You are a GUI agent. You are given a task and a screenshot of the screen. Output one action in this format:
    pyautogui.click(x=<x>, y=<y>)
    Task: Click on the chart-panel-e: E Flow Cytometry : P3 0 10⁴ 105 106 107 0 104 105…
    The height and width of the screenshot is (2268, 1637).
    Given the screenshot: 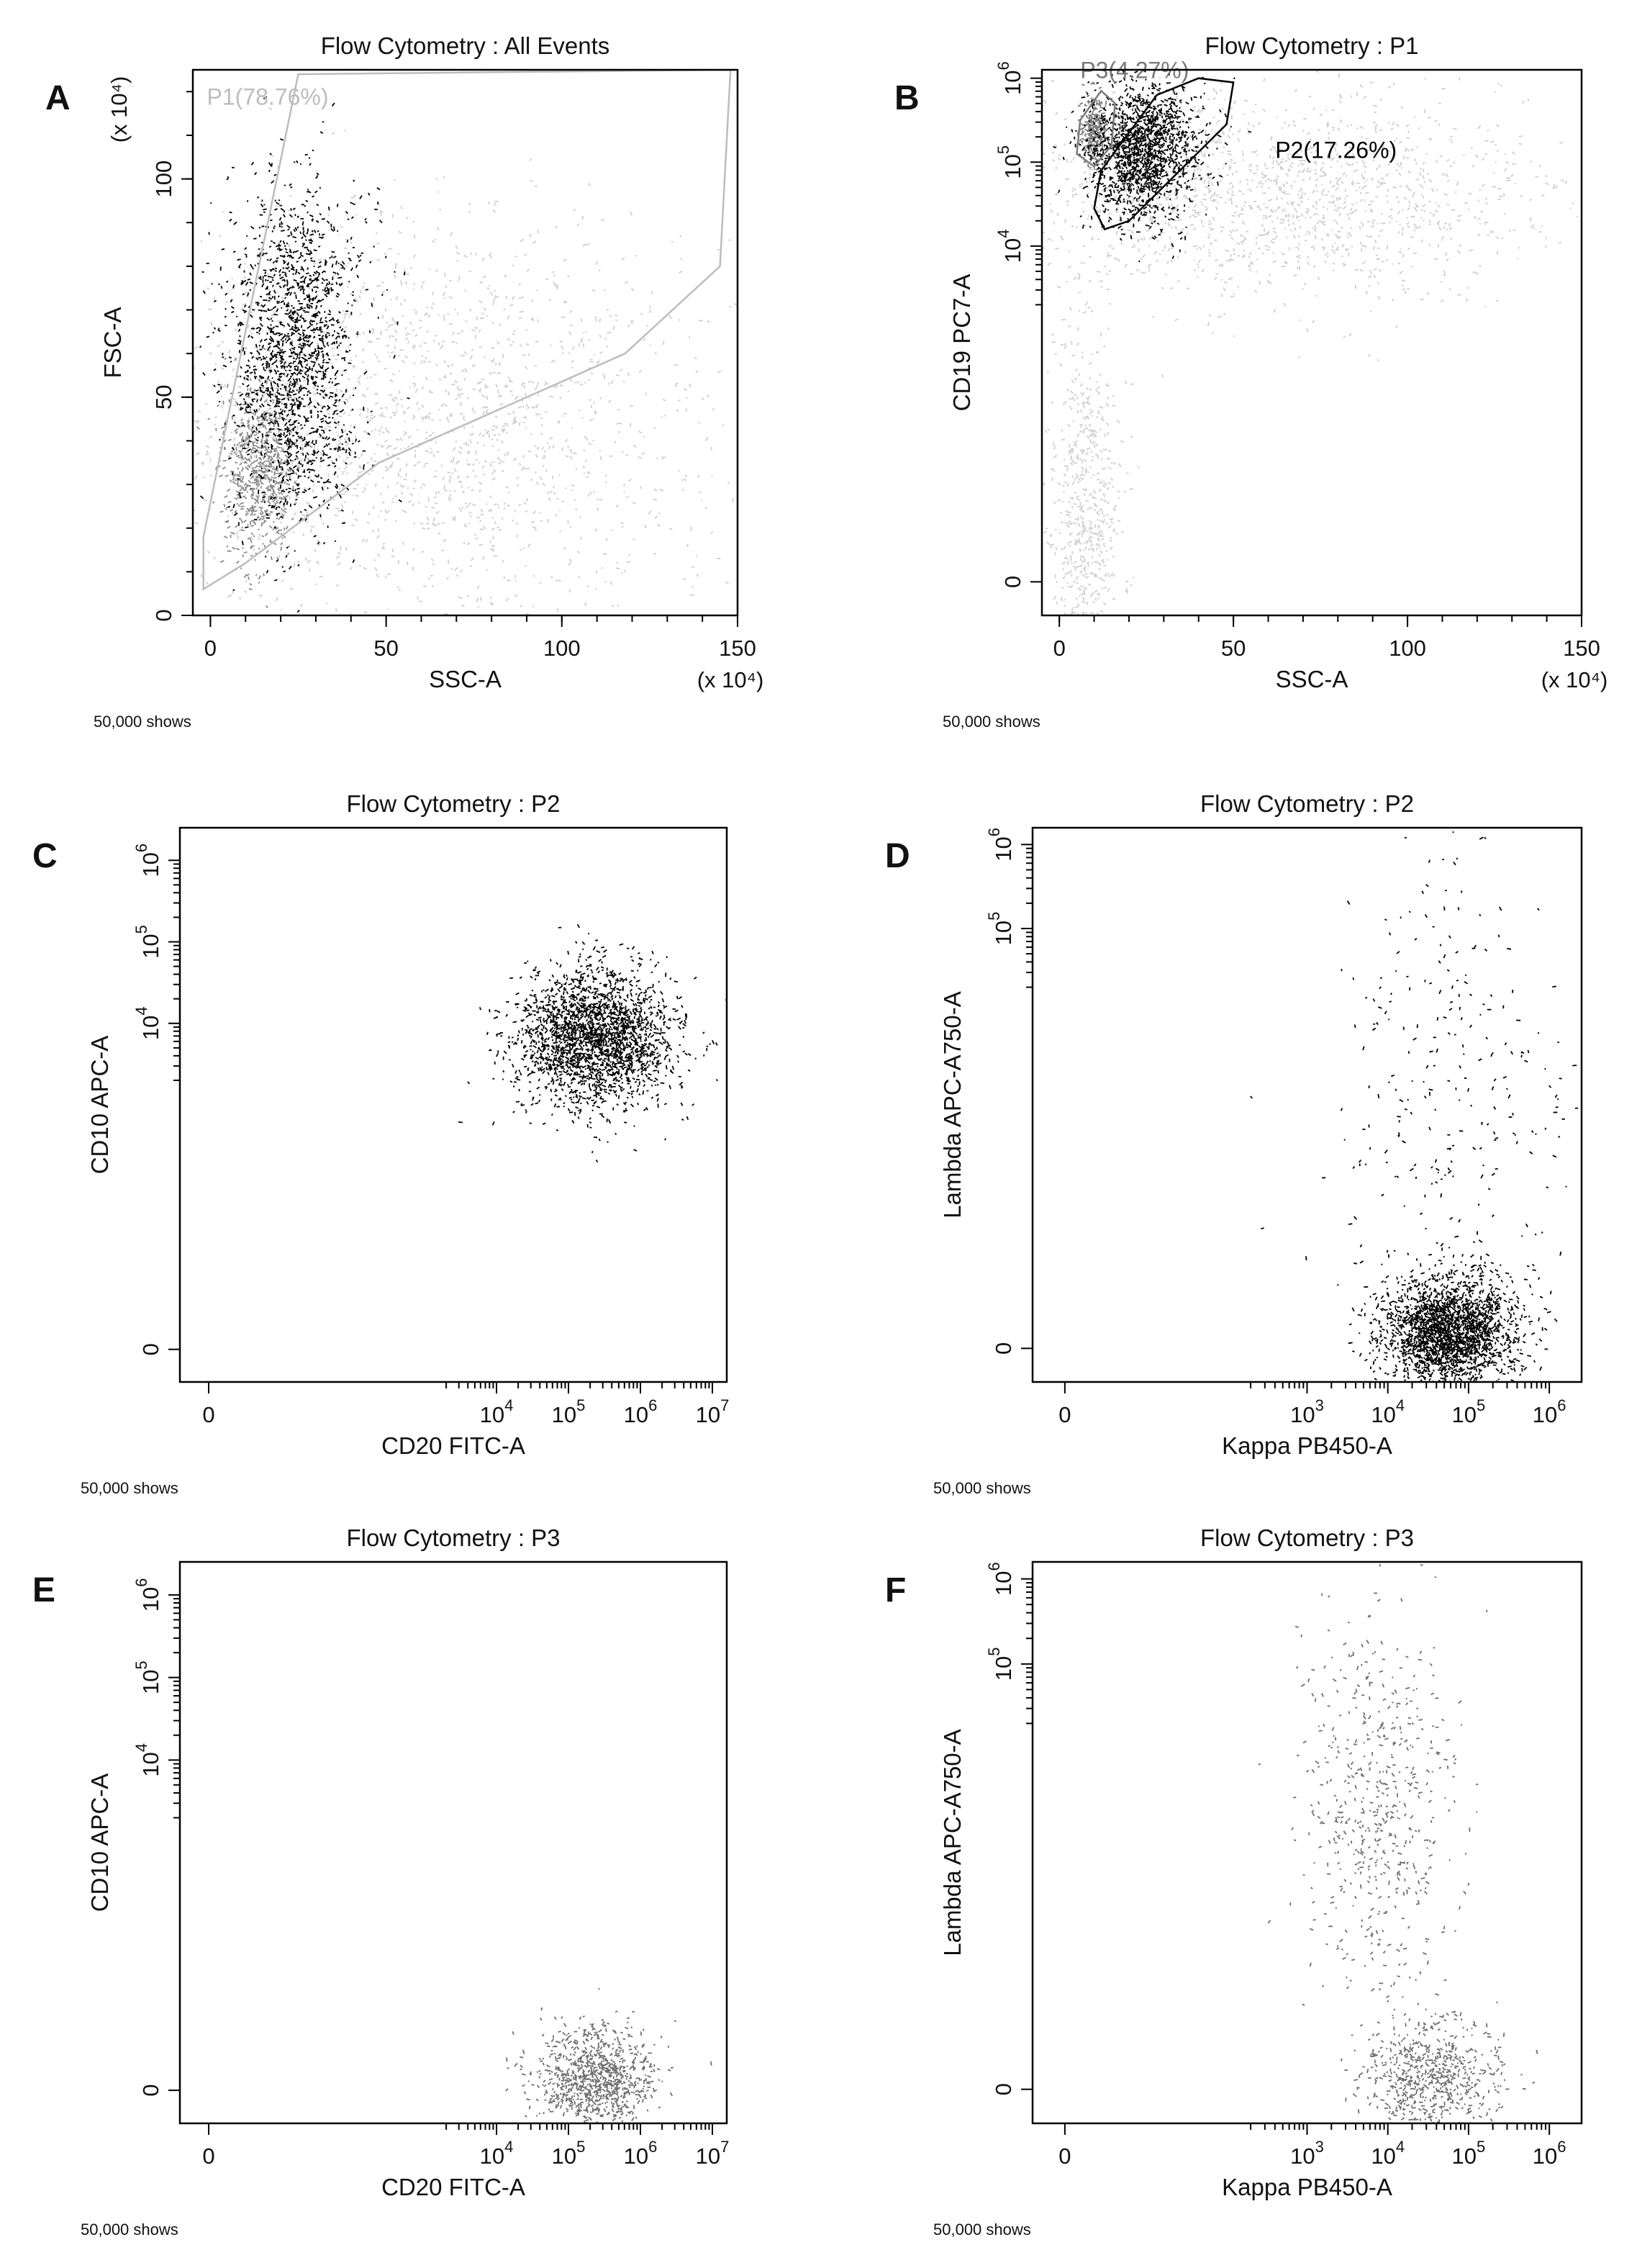 What is the action you would take?
    pyautogui.click(x=380, y=1881)
    